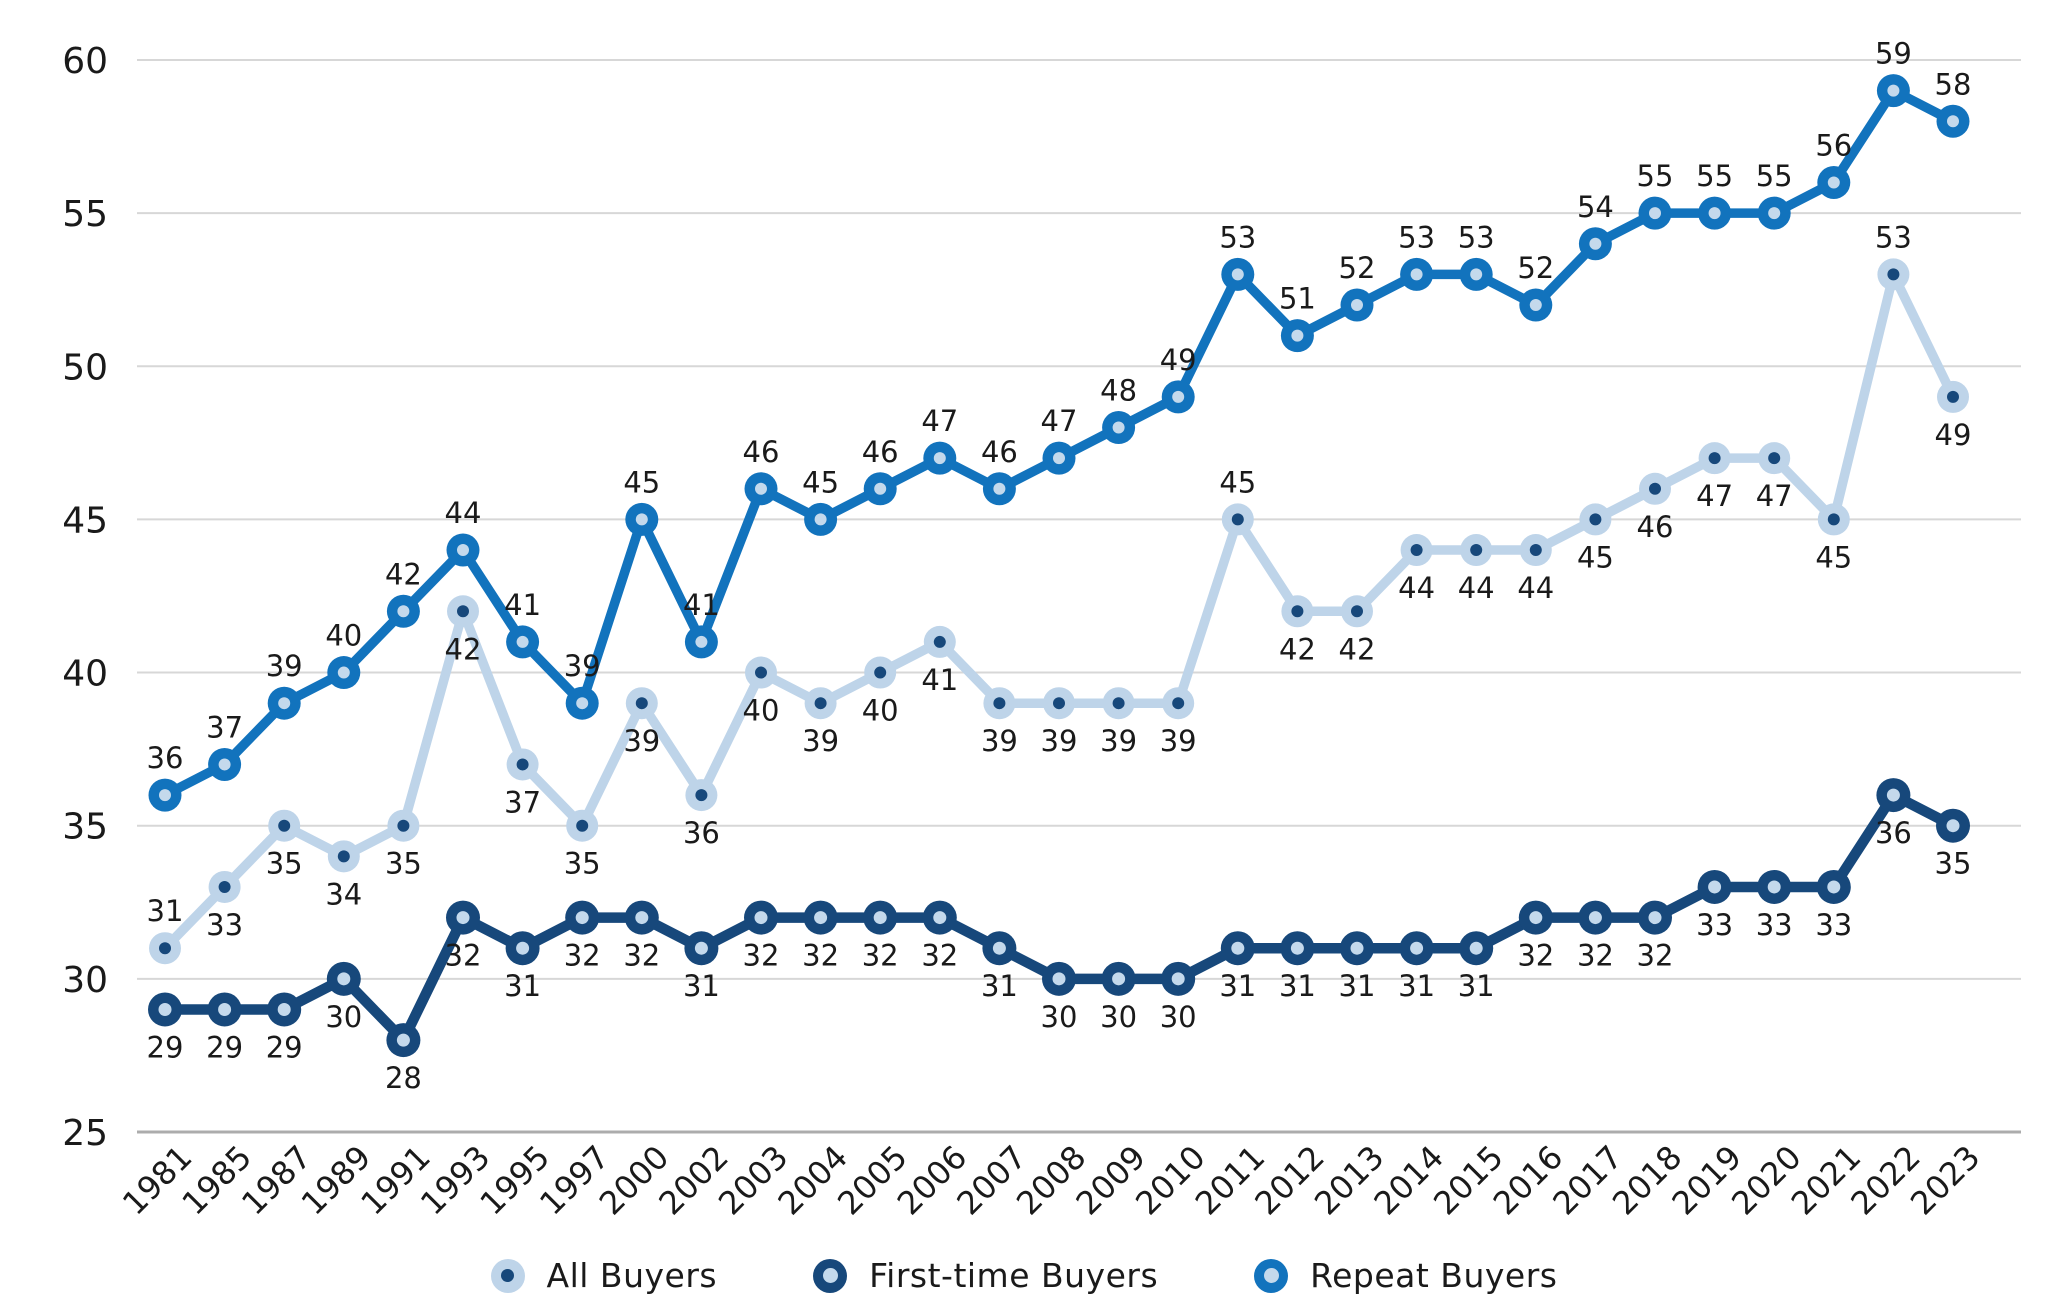  Describe the element at coordinates (991, 1180) in the screenshot. I see `x-tick-label: 2007` at that location.